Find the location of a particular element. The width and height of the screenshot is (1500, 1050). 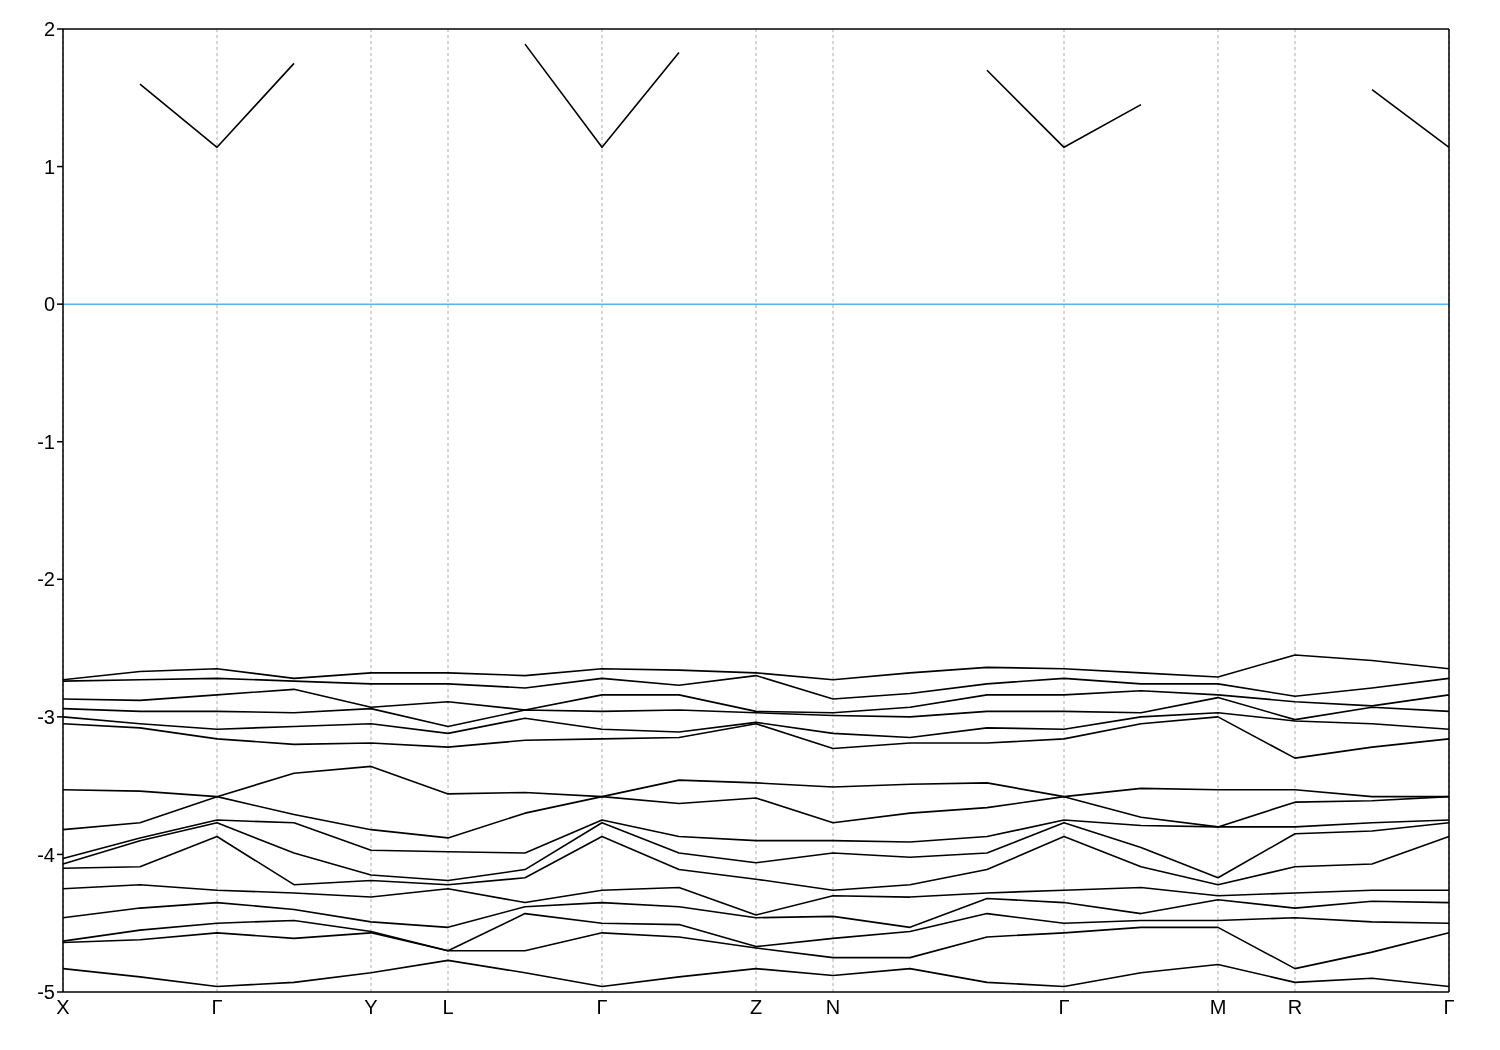

y-tick-label: 1 is located at coordinates (49, 166).